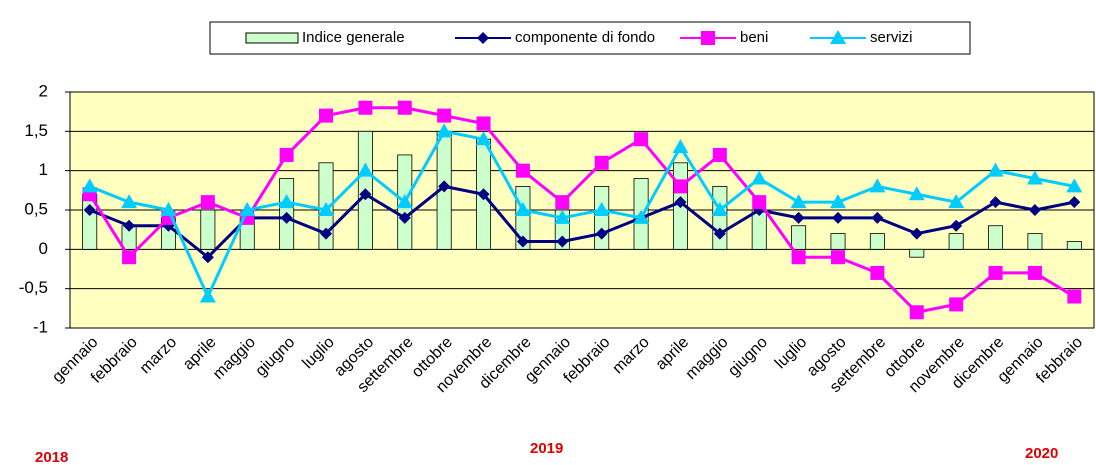 This screenshot has height=465, width=1096. What do you see at coordinates (40, 326) in the screenshot?
I see `y-tick-label: -1` at bounding box center [40, 326].